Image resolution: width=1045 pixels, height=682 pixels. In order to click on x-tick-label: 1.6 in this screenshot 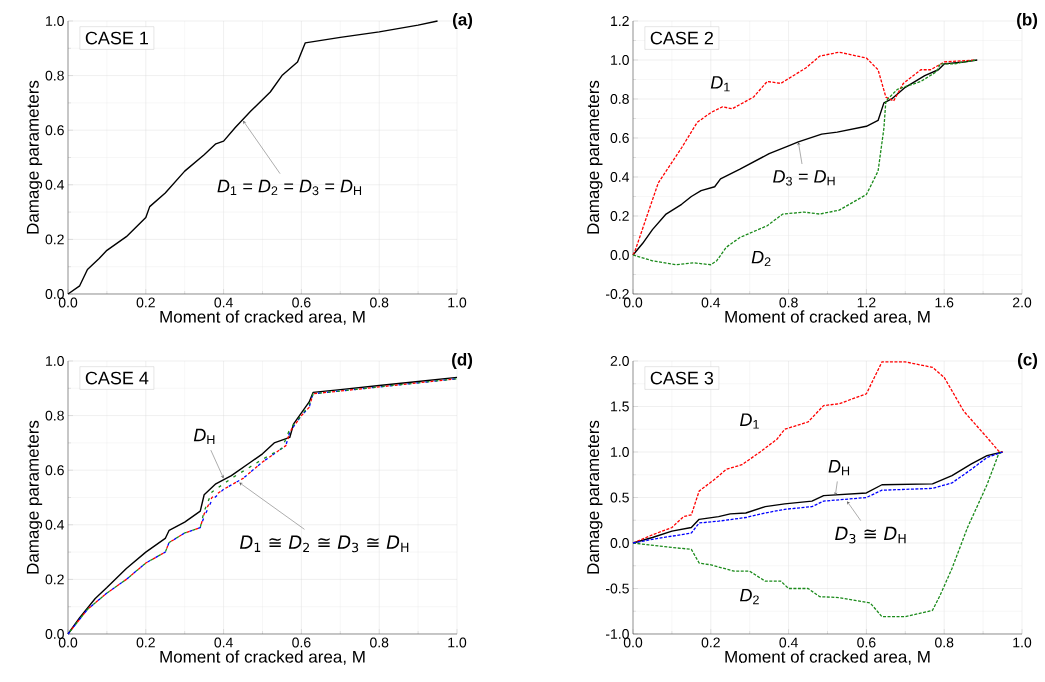, I will do `click(944, 302)`.